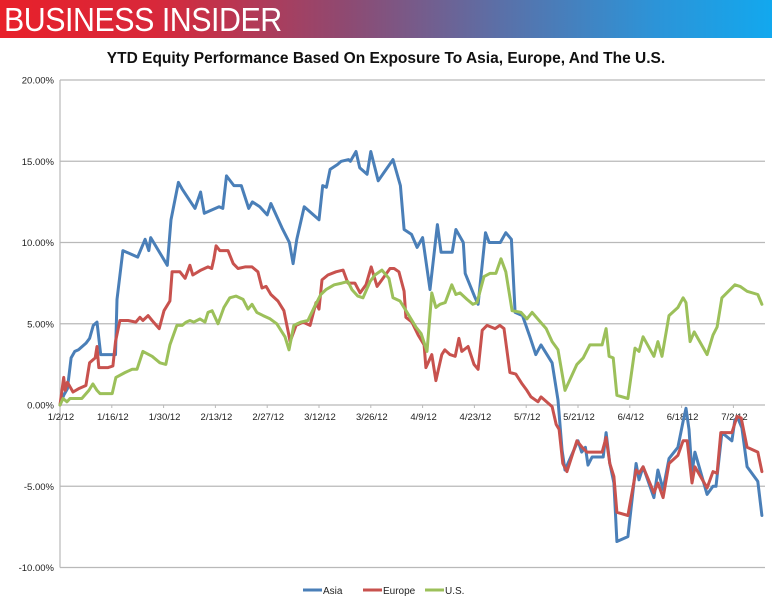  What do you see at coordinates (372, 417) in the screenshot?
I see `x-tick-label: 3/26/12` at bounding box center [372, 417].